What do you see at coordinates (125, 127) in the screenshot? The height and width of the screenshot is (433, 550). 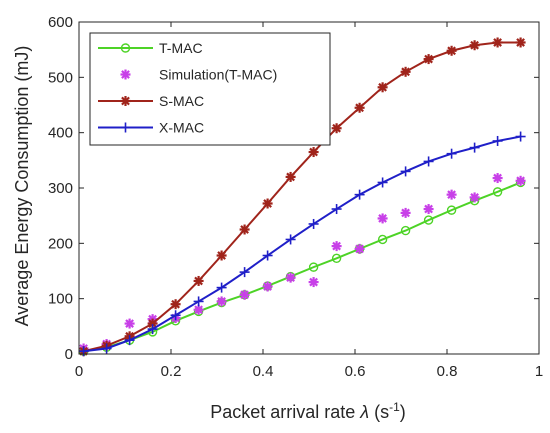 I see `legend-marker-x-mac` at bounding box center [125, 127].